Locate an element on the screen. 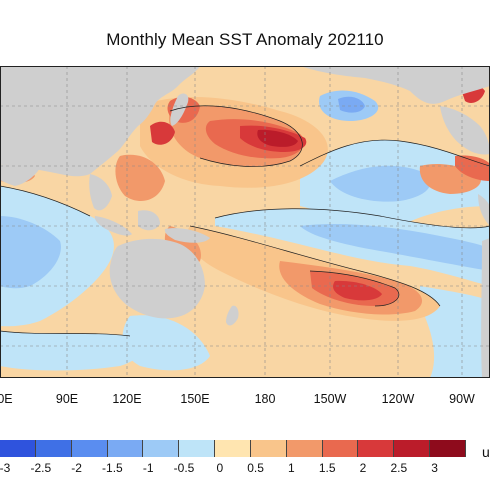 The image size is (490, 490). colorbar-tick-label: -1 is located at coordinates (148, 468).